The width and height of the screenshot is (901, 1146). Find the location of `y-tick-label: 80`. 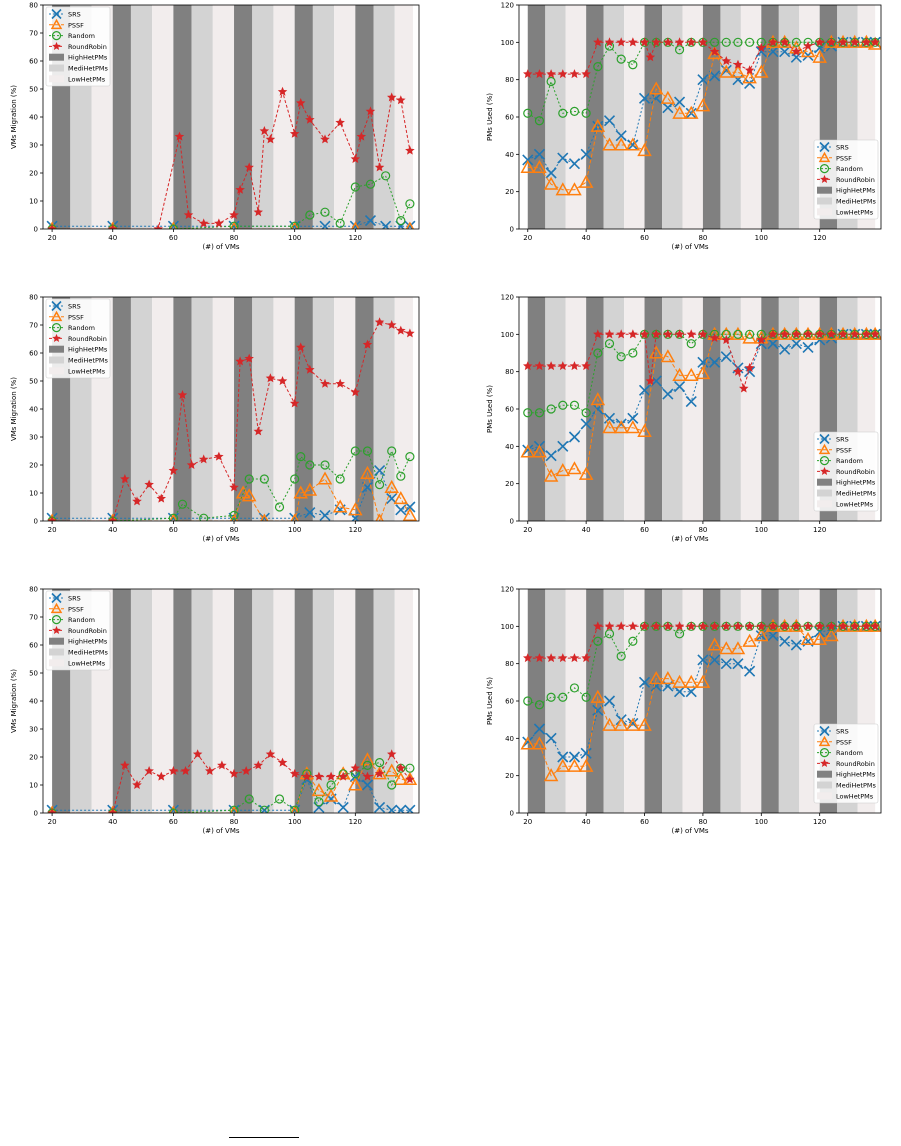

y-tick-label: 80 is located at coordinates (509, 664).